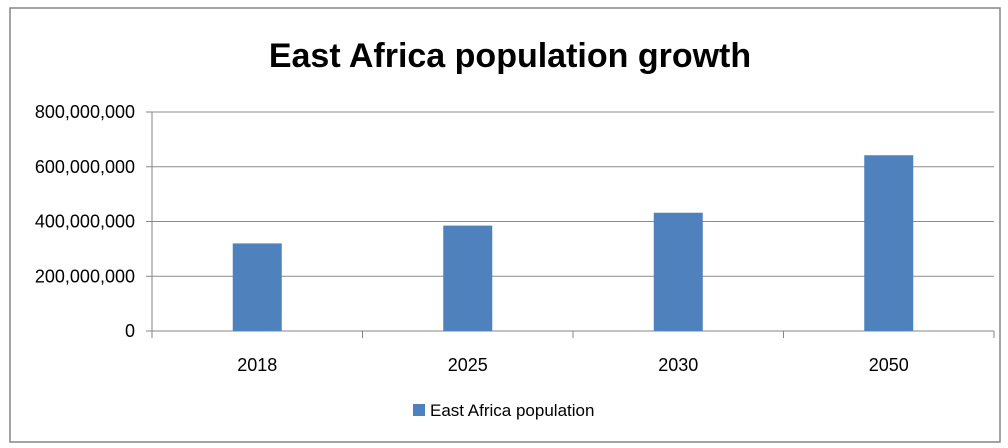 The width and height of the screenshot is (1008, 448). Describe the element at coordinates (678, 365) in the screenshot. I see `x-tick-label: 2030` at that location.